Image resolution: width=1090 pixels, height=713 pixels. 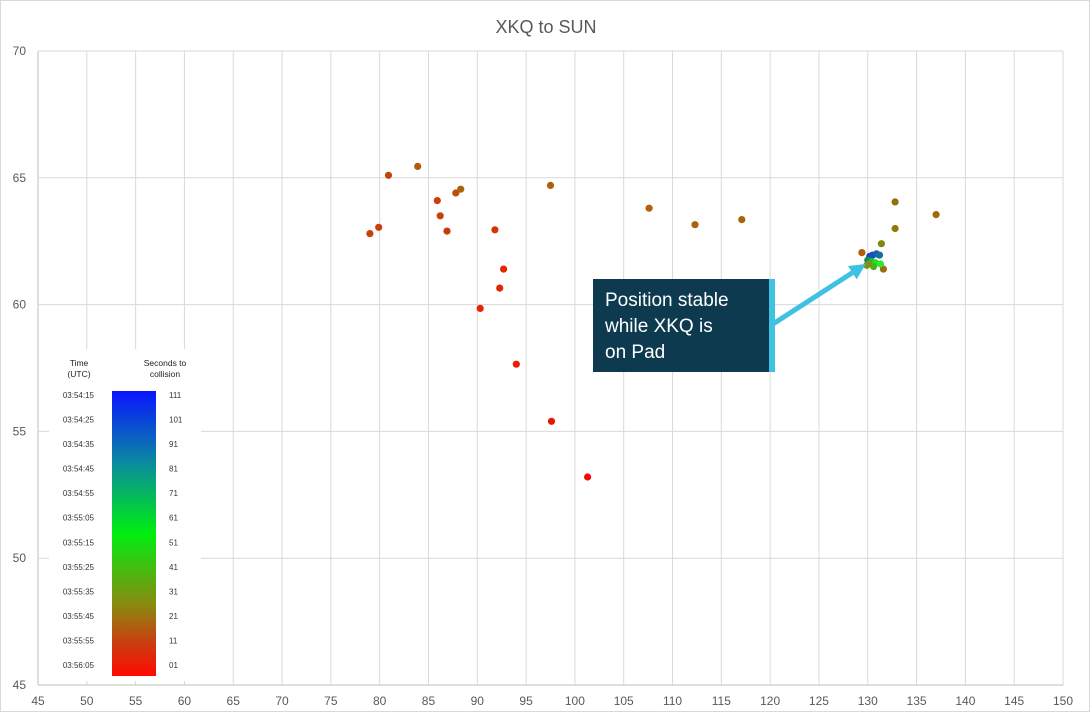 What do you see at coordinates (380, 701) in the screenshot?
I see `x-tick-label: 80` at bounding box center [380, 701].